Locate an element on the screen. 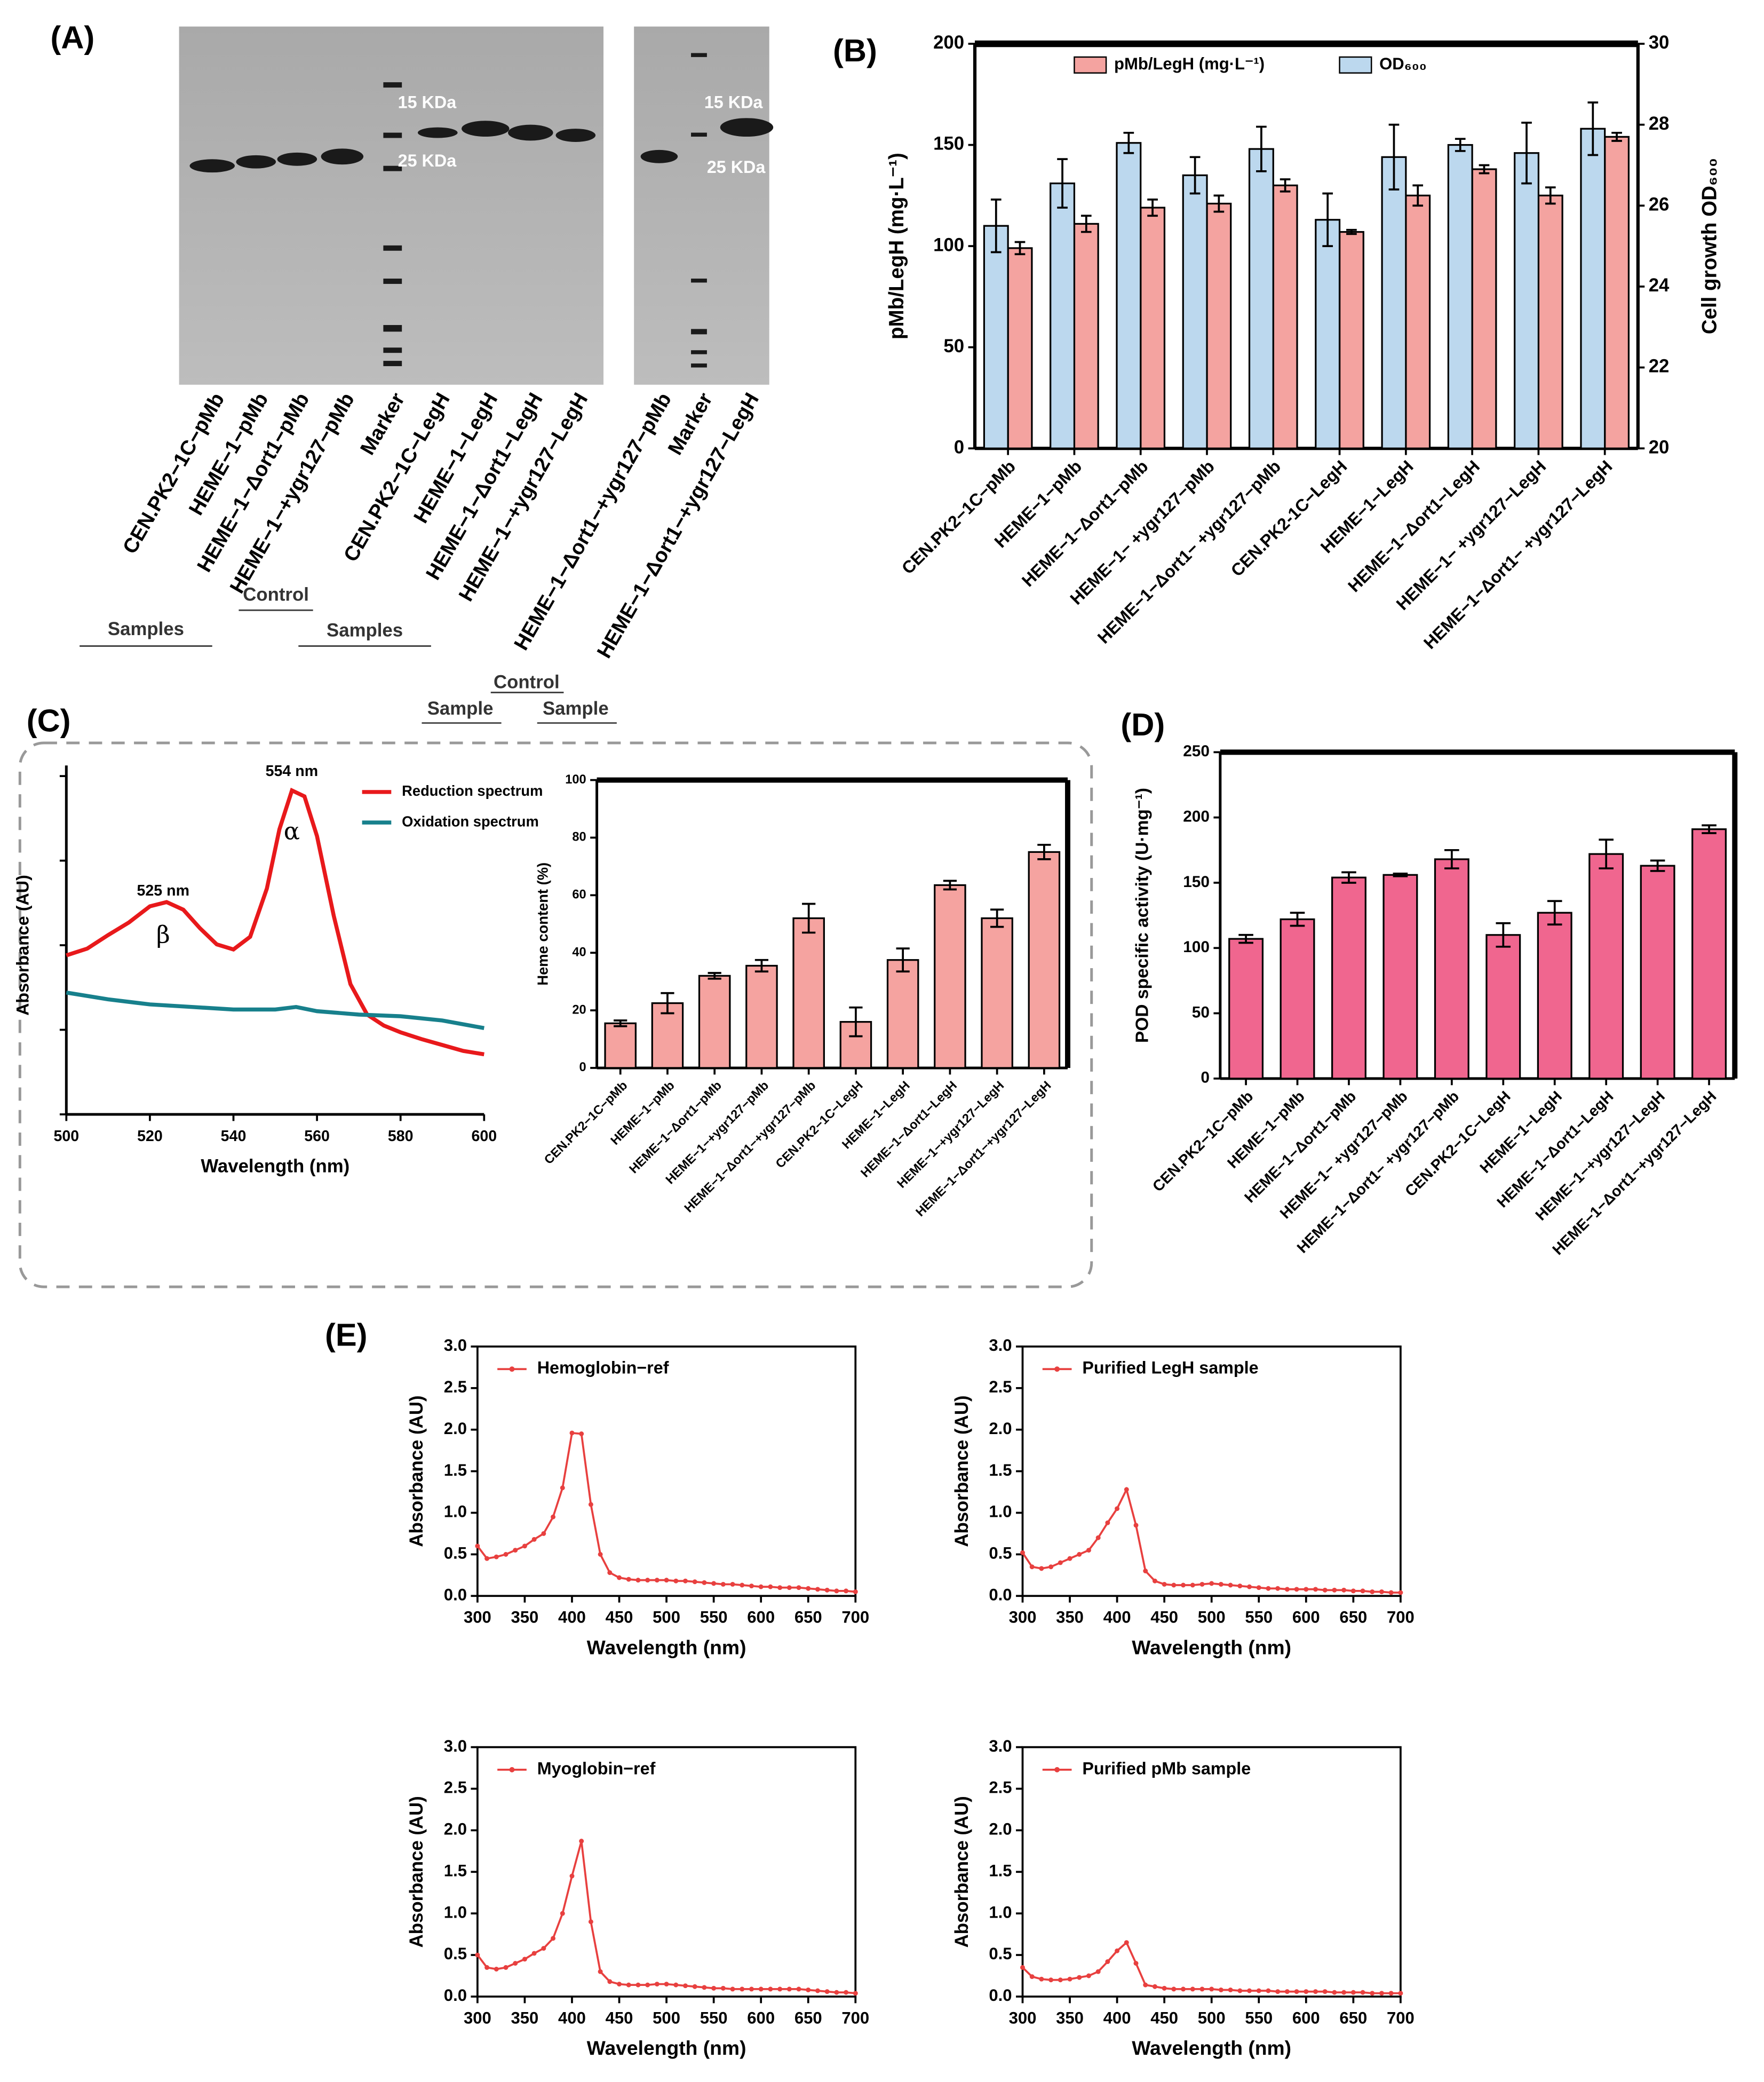 This screenshot has width=1764, height=2082. x-axis-label: Wavelength (nm) is located at coordinates (1211, 1648).